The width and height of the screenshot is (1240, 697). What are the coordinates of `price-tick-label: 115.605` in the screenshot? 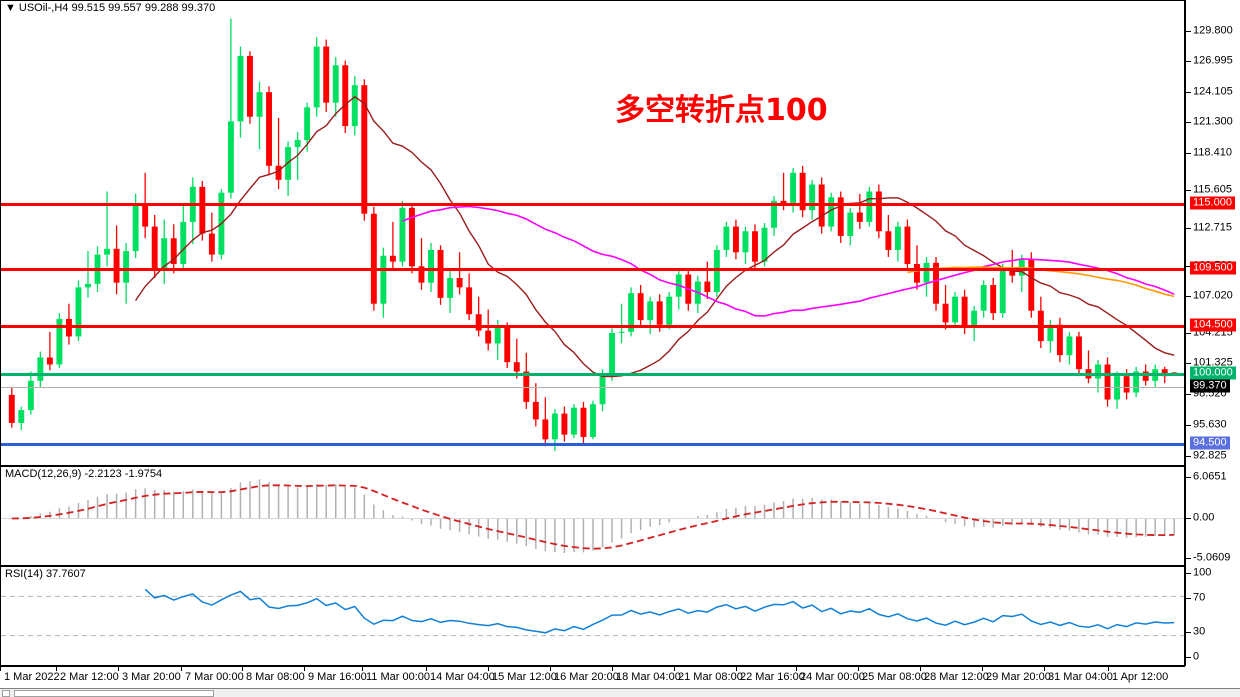 It's located at (1212, 189).